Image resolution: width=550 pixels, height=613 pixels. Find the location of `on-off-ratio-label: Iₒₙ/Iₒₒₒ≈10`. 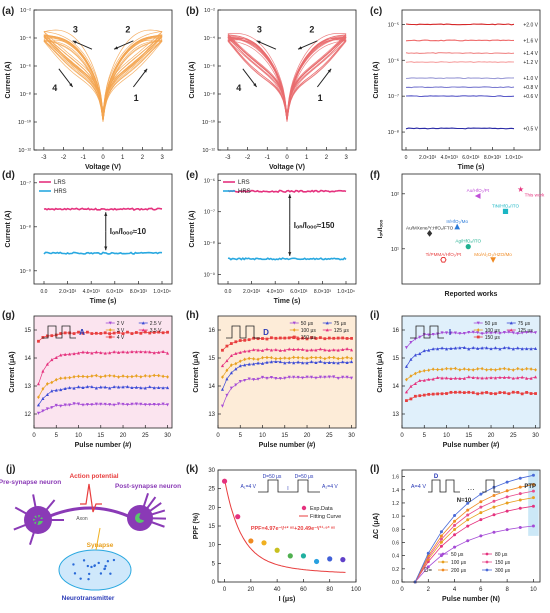

on-off-ratio-label: Iₒₙ/Iₒₒₒ≈10 is located at coordinates (128, 231).